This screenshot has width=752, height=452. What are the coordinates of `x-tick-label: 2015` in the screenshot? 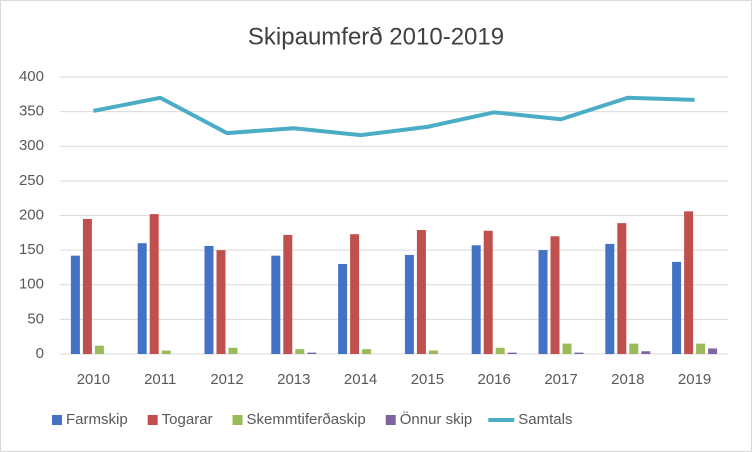 It's located at (427, 379).